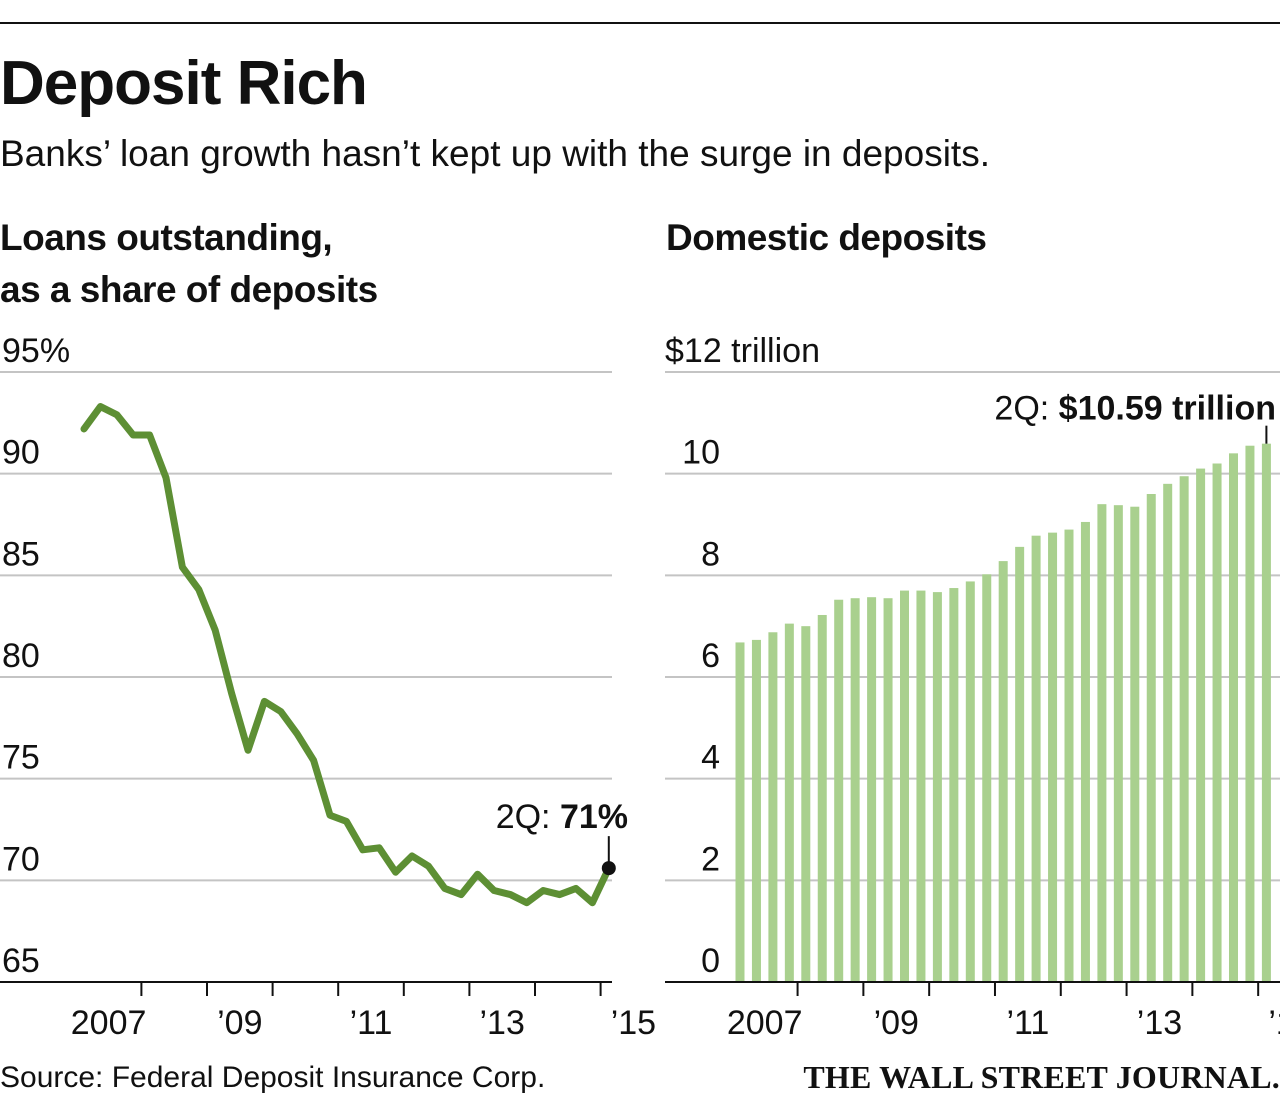  I want to click on deposits-x-tick-label: ’15, so click(1274, 1023).